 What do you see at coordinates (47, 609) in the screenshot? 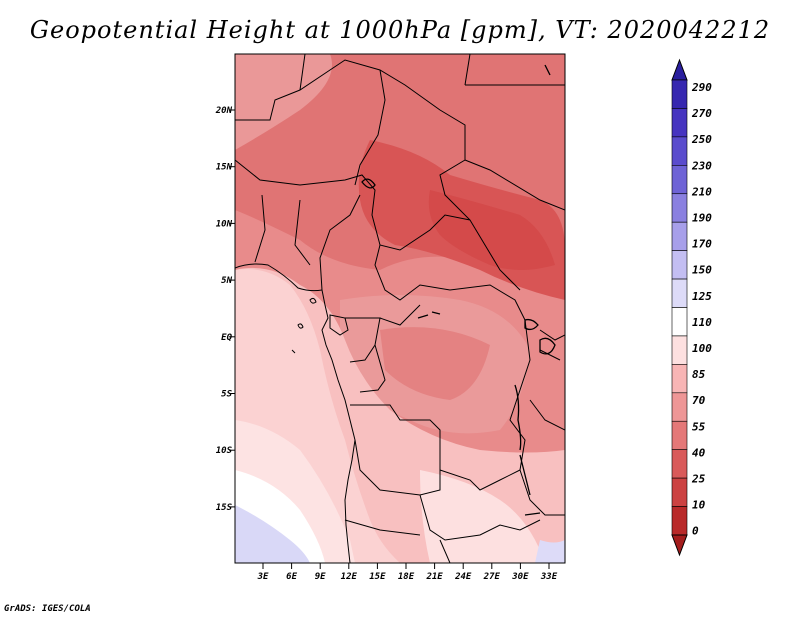
I see `grads-credit: GrADS: IGES/COLA` at bounding box center [47, 609].